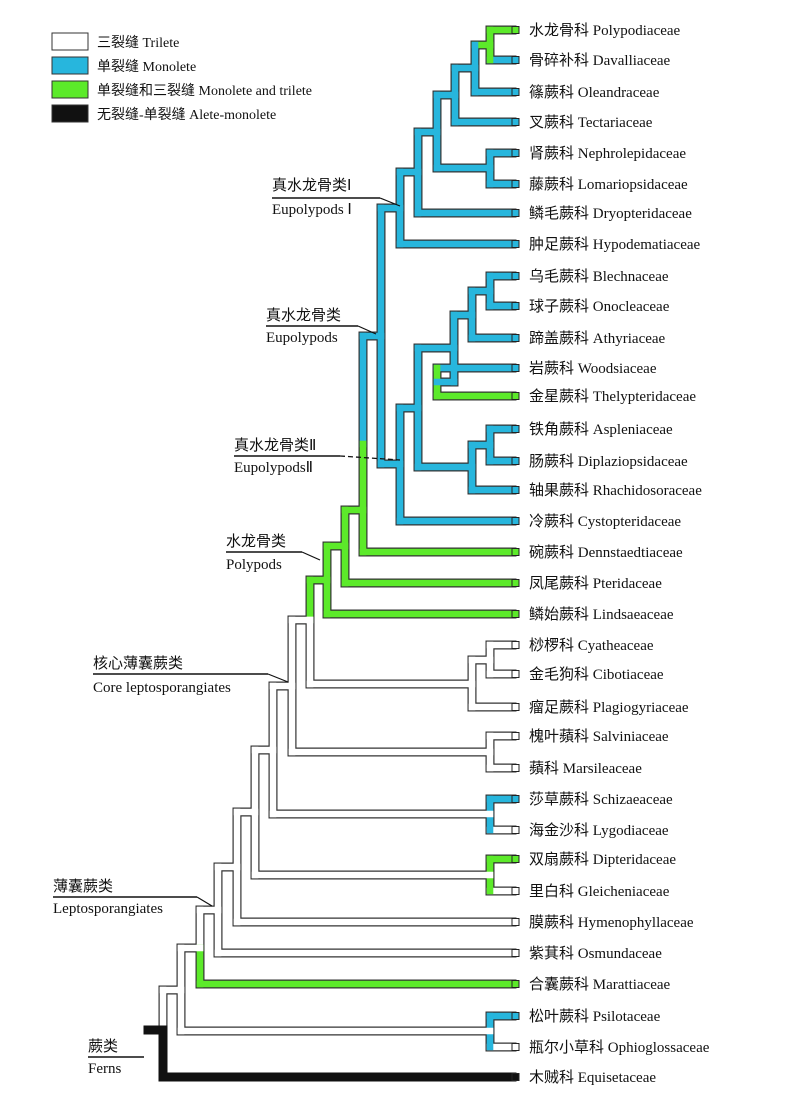 The height and width of the screenshot is (1110, 800). I want to click on clade-name-en: EupolypodsⅡ, so click(273, 468).